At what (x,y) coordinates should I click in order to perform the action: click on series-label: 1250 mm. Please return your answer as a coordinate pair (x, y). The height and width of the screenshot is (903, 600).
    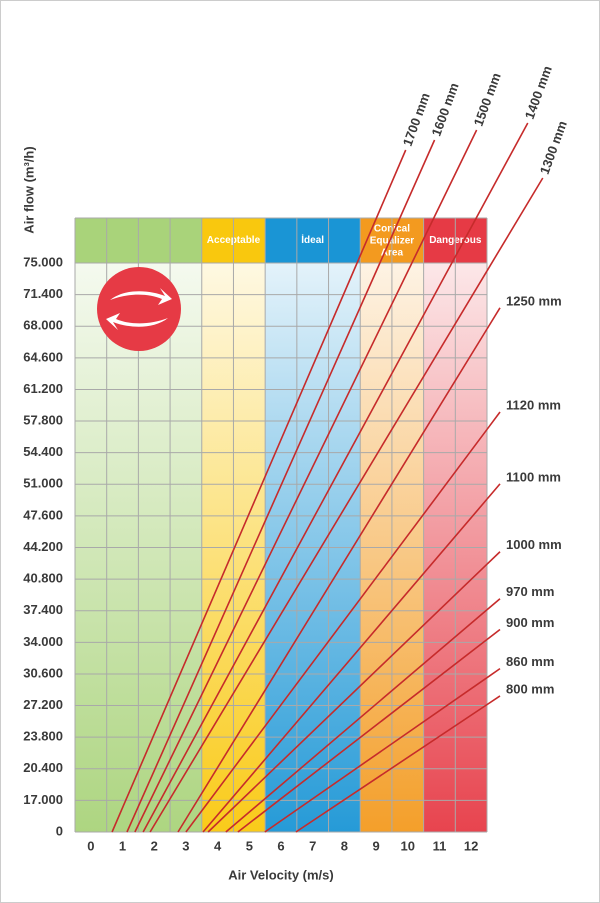
    Looking at the image, I should click on (534, 300).